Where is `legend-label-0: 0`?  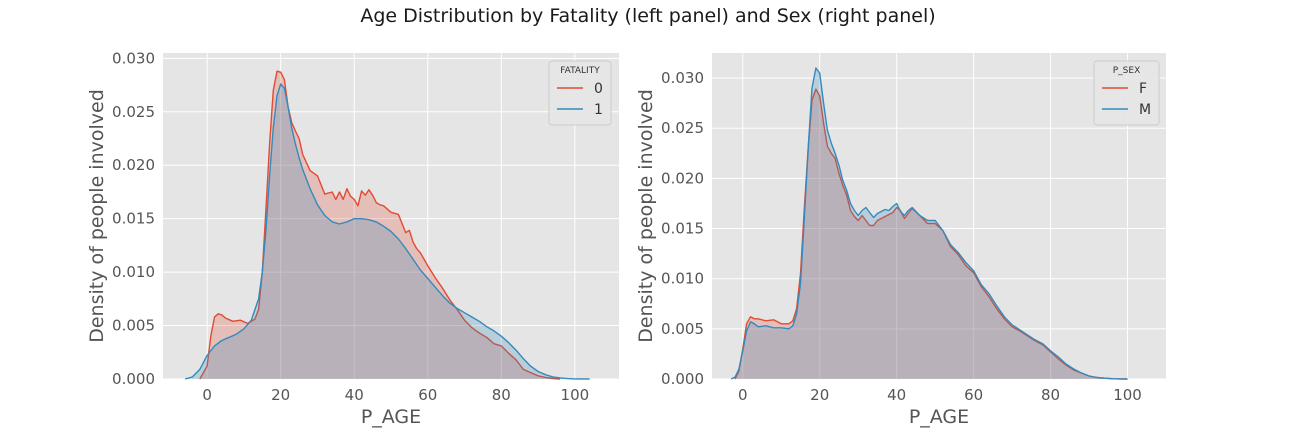
legend-label-0: 0 is located at coordinates (598, 89).